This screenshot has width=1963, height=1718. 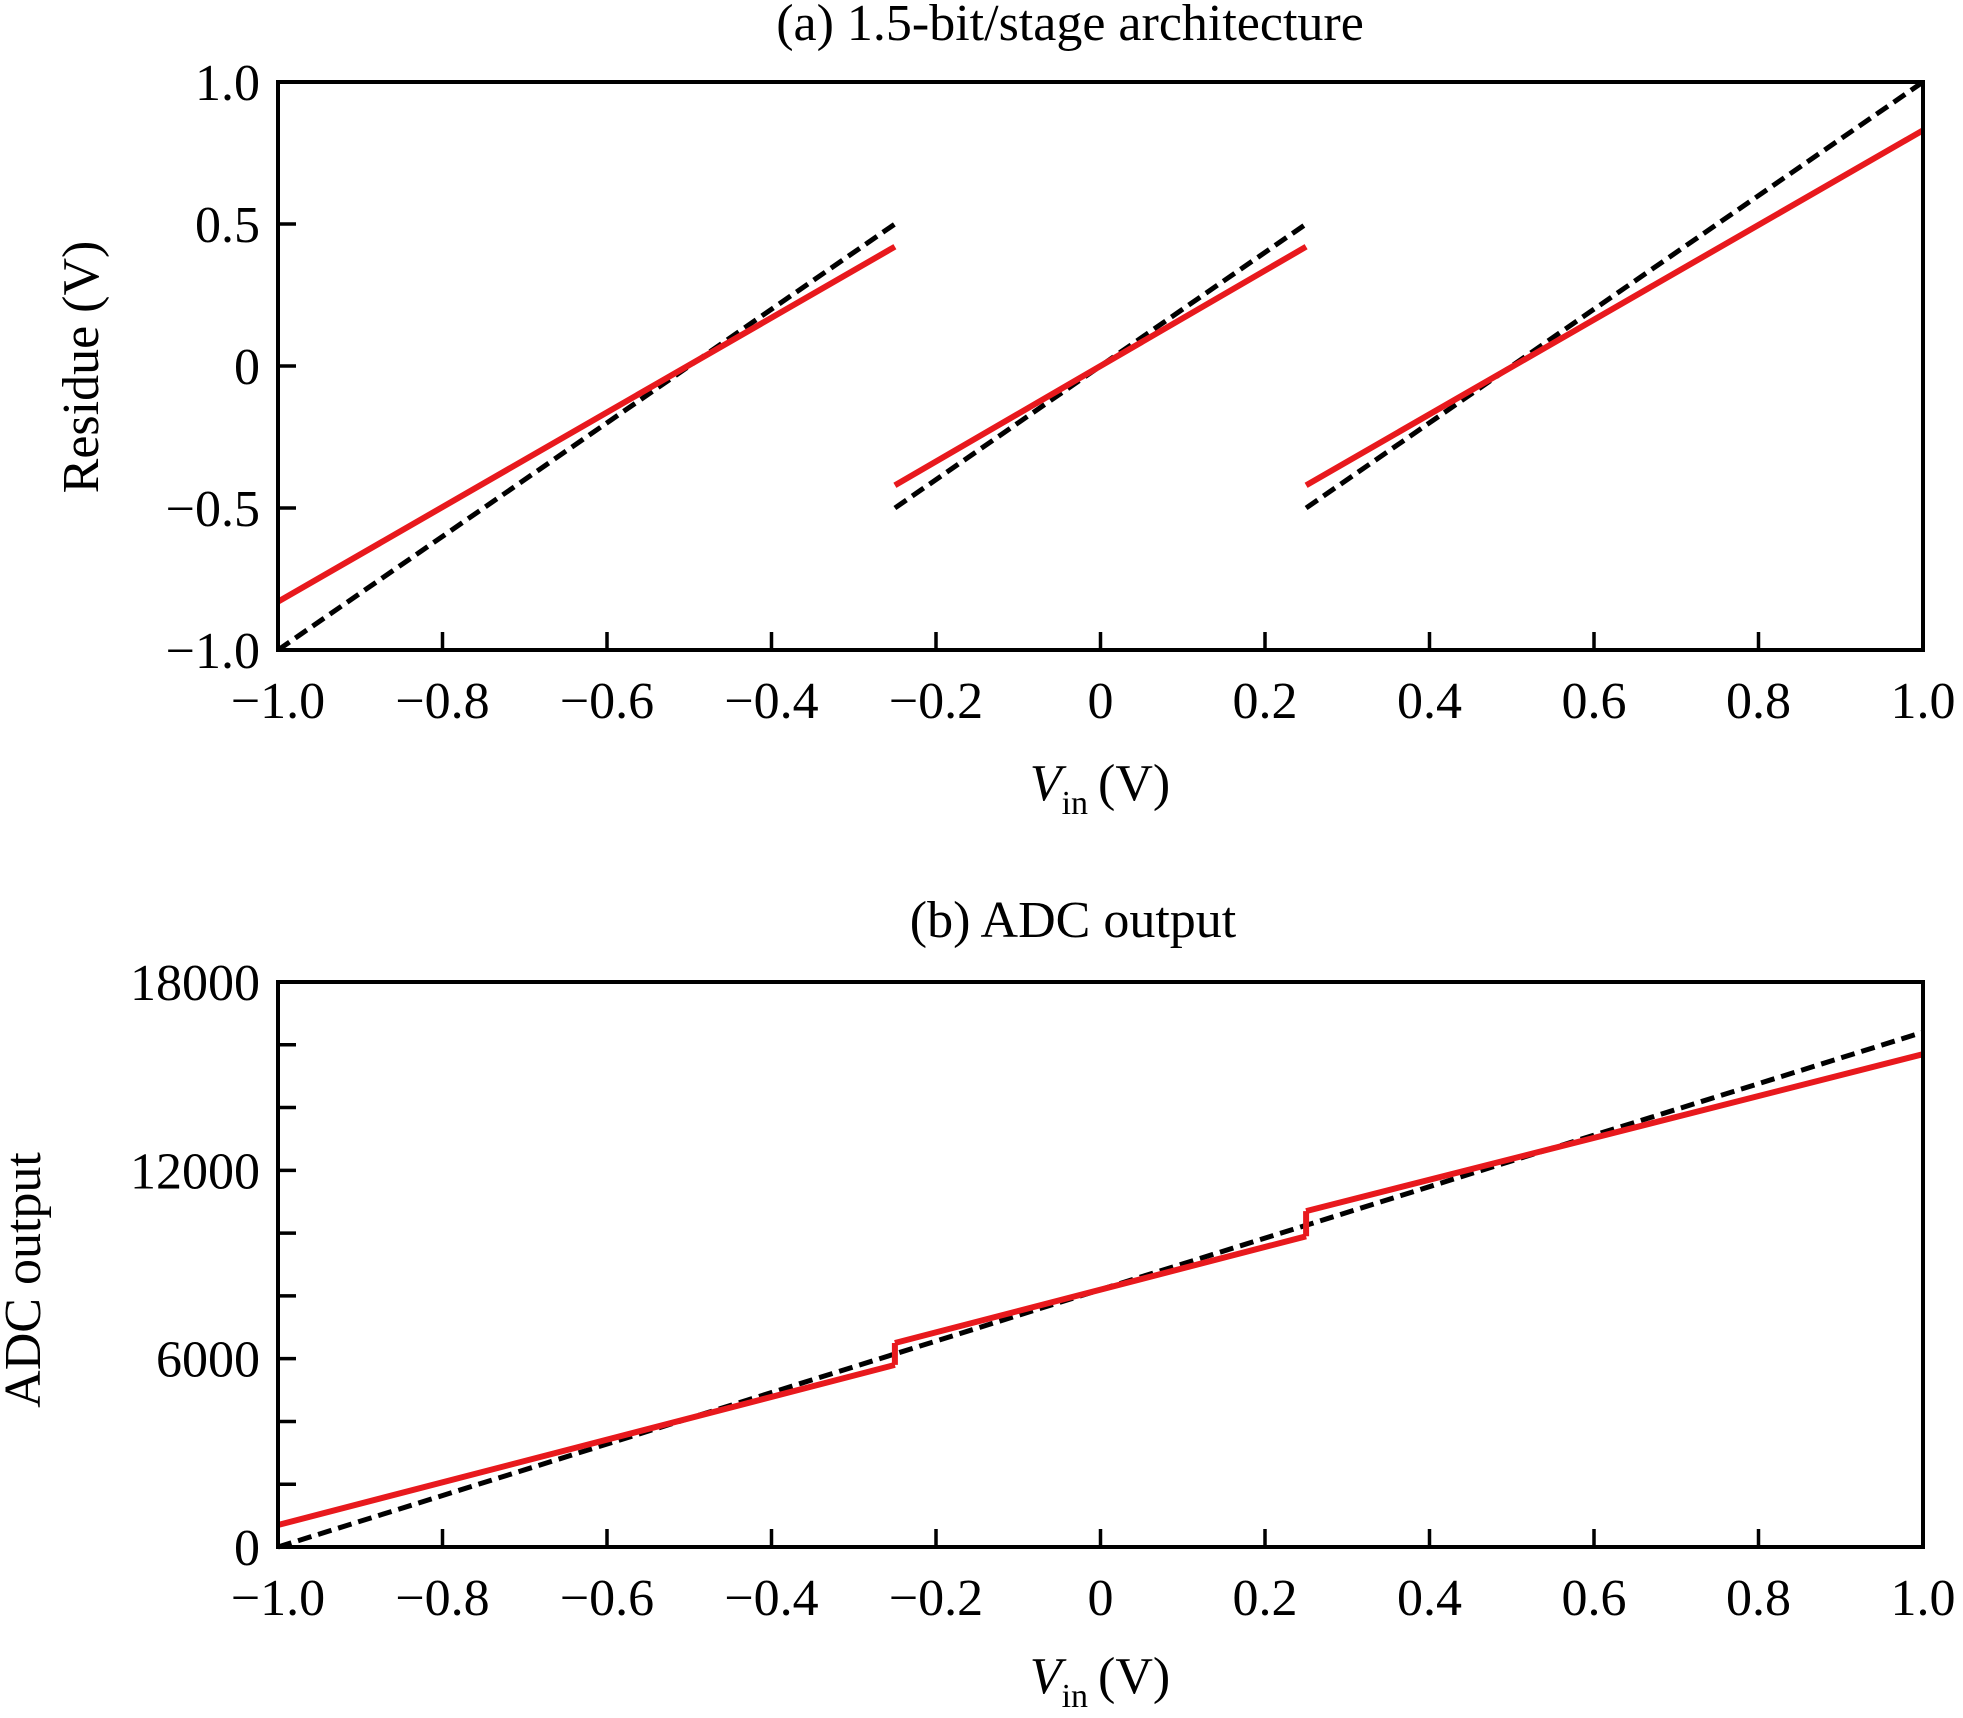 What do you see at coordinates (1073, 920) in the screenshot?
I see `chart-b-title: (b) ADC output` at bounding box center [1073, 920].